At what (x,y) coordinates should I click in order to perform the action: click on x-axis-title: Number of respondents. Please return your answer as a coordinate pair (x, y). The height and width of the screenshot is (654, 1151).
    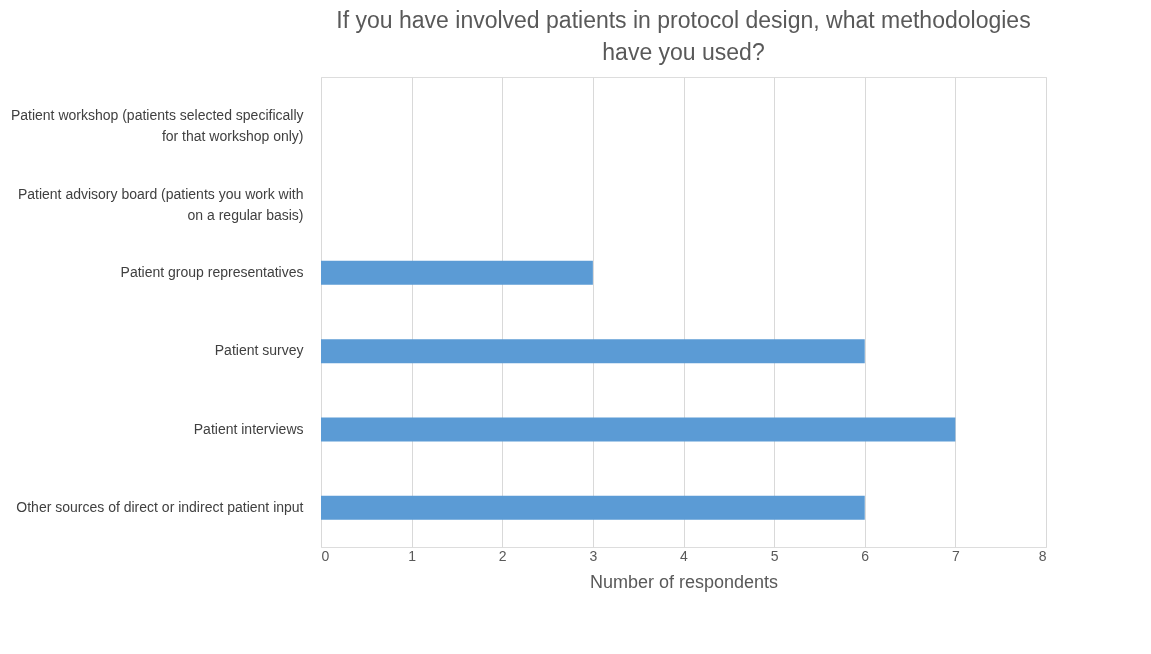
    Looking at the image, I should click on (684, 581).